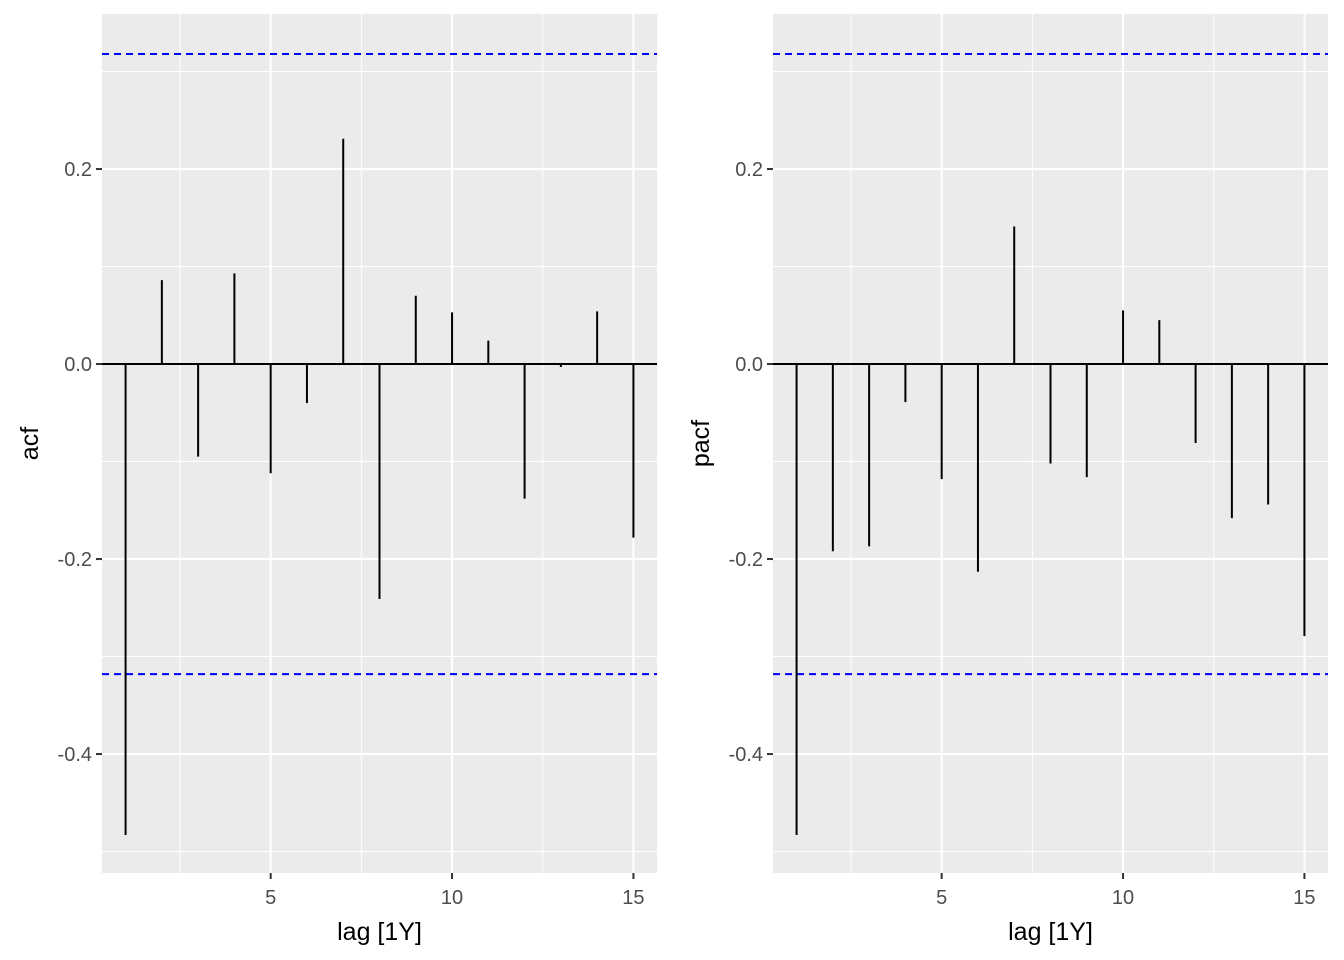  What do you see at coordinates (379, 932) in the screenshot?
I see `acf-x-axis-title: lag [1Y]` at bounding box center [379, 932].